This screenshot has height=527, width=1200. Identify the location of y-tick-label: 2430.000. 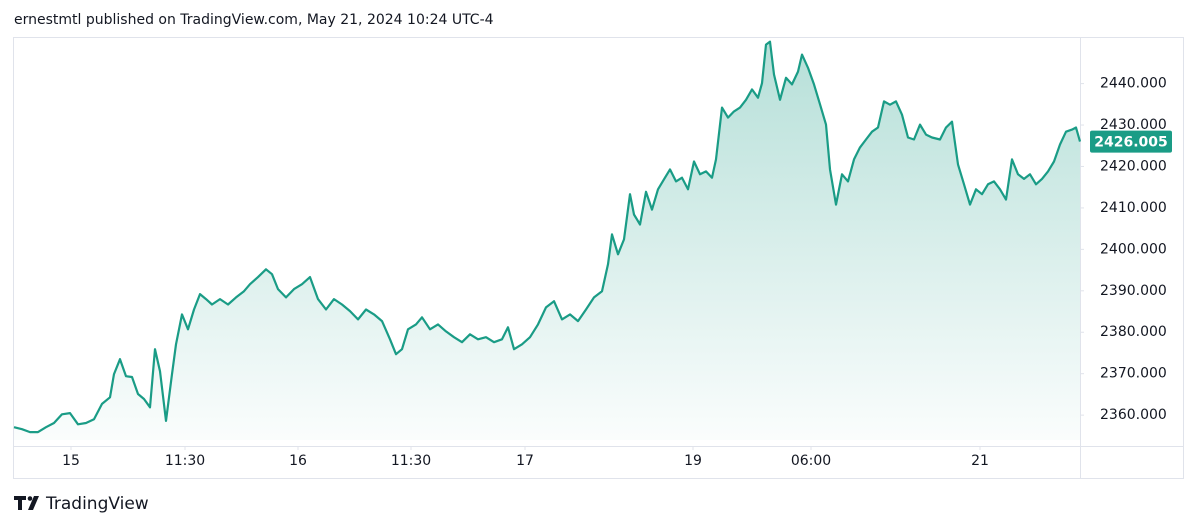
(1133, 125).